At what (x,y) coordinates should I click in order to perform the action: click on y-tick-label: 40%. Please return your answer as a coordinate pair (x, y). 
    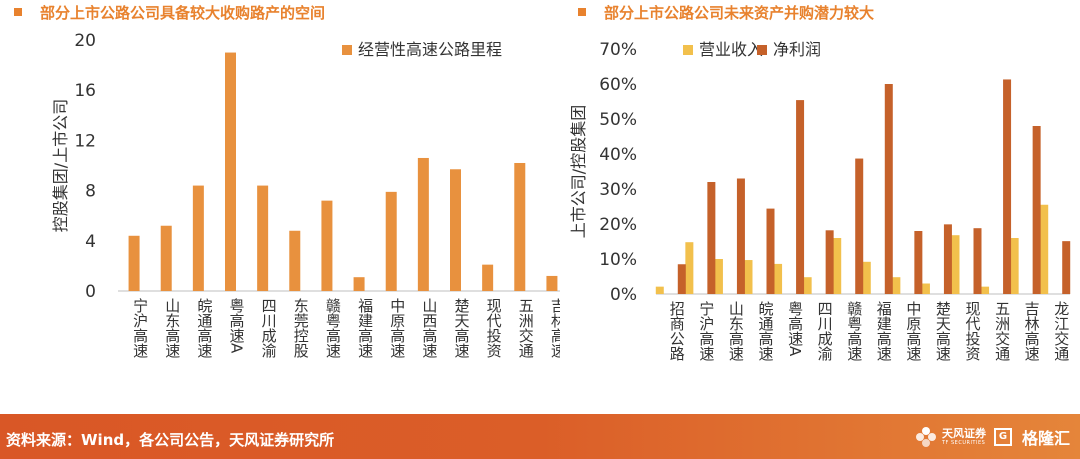
    Looking at the image, I should click on (618, 155).